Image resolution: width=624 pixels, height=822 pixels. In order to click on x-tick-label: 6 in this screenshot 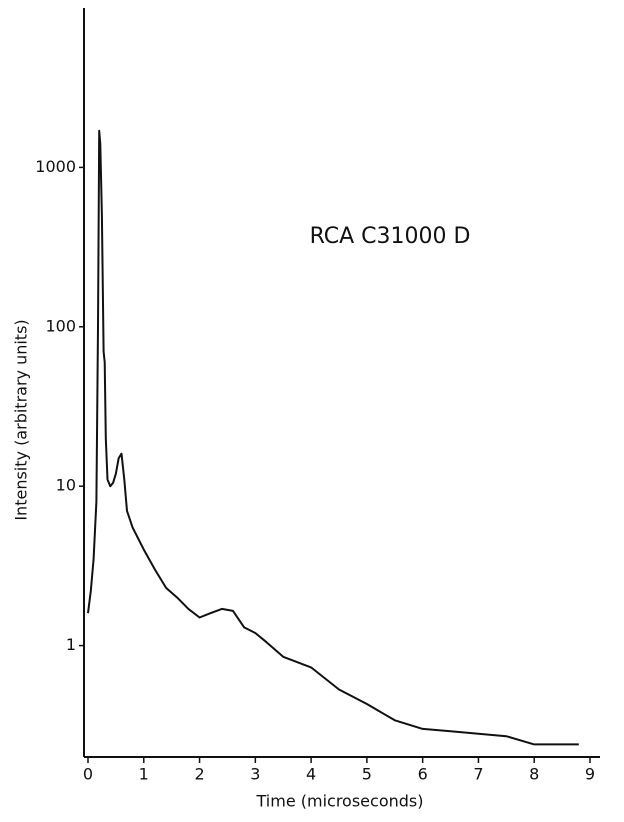, I will do `click(423, 774)`.